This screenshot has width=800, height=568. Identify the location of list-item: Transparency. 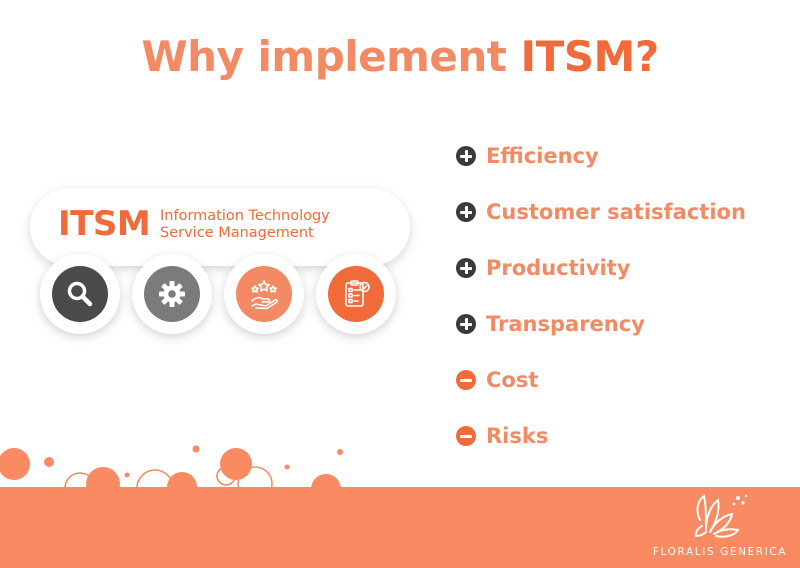
(601, 324).